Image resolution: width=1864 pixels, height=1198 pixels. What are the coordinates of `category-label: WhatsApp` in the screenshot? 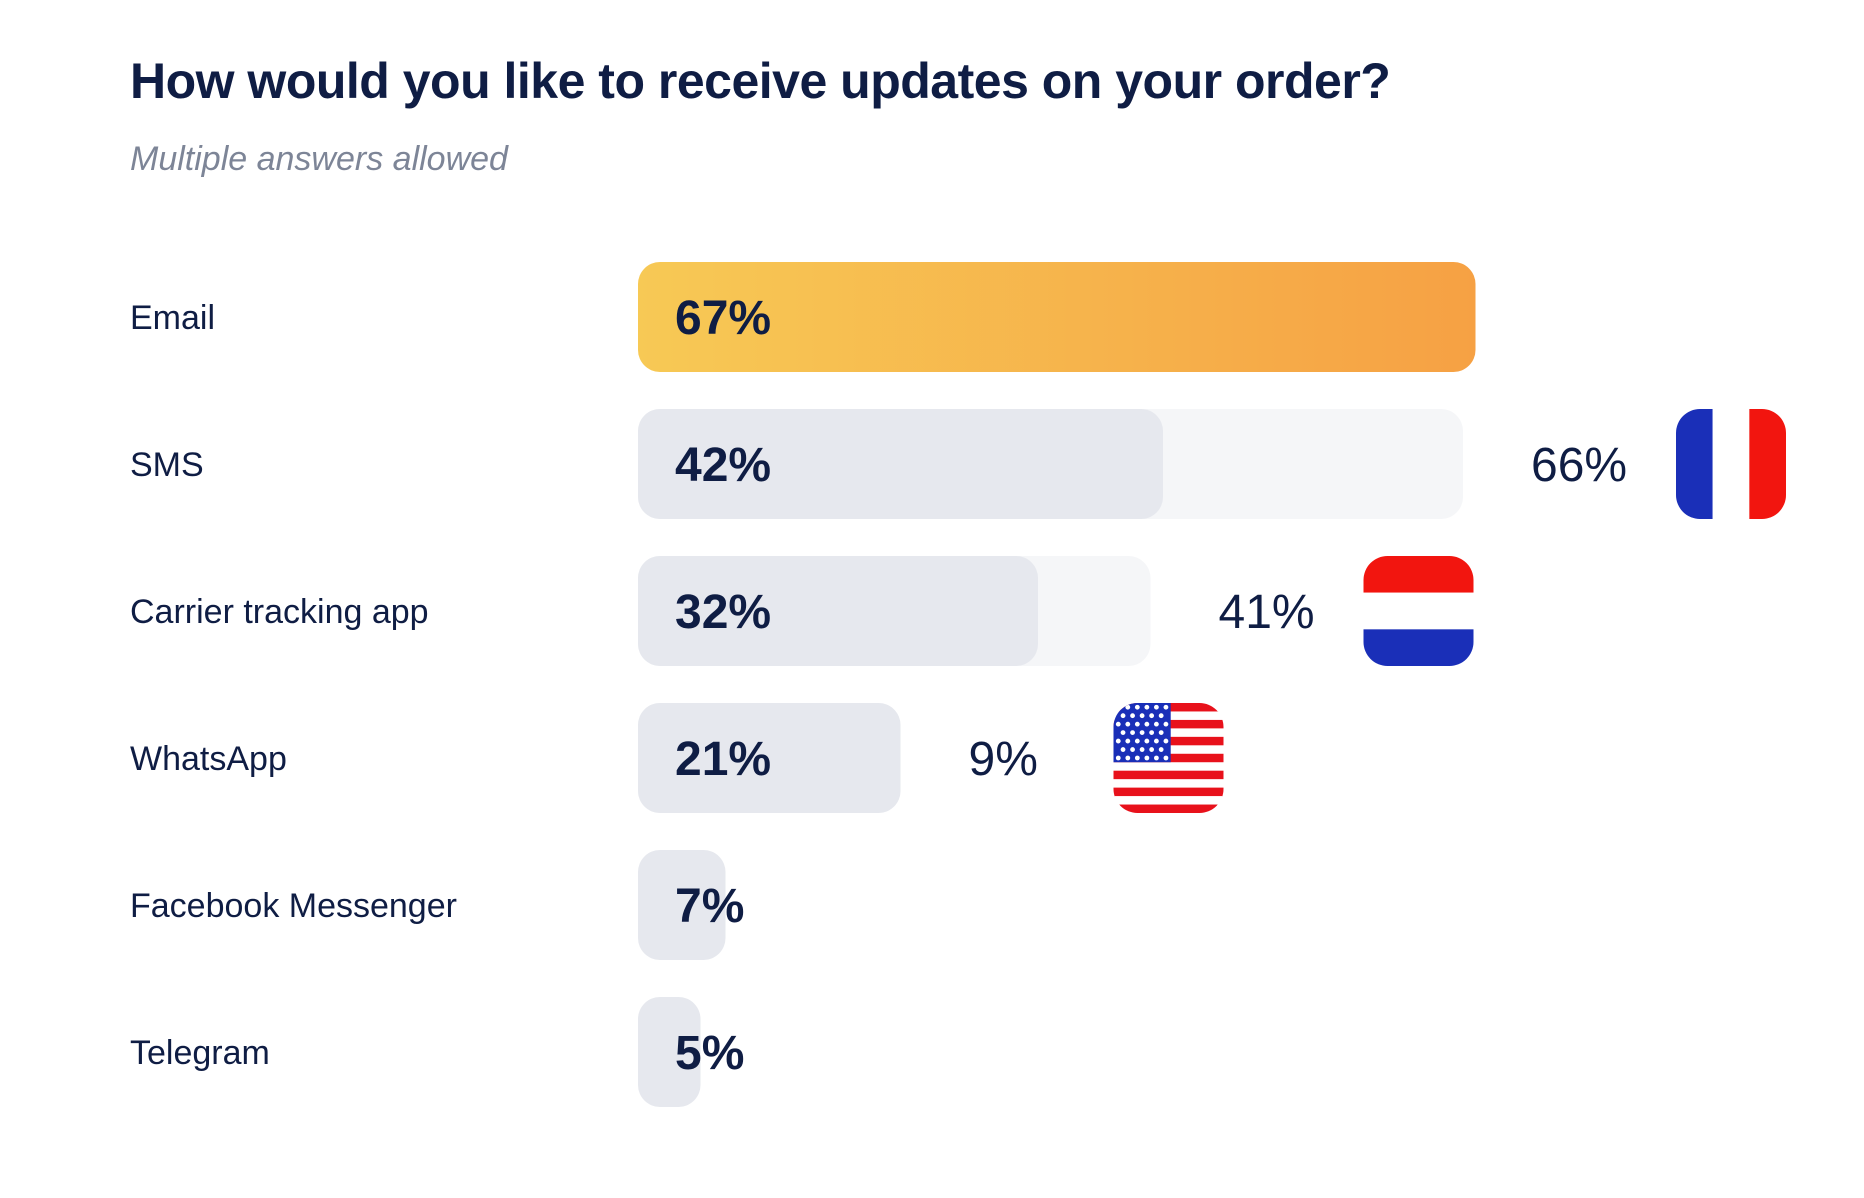 It's located at (208, 759).